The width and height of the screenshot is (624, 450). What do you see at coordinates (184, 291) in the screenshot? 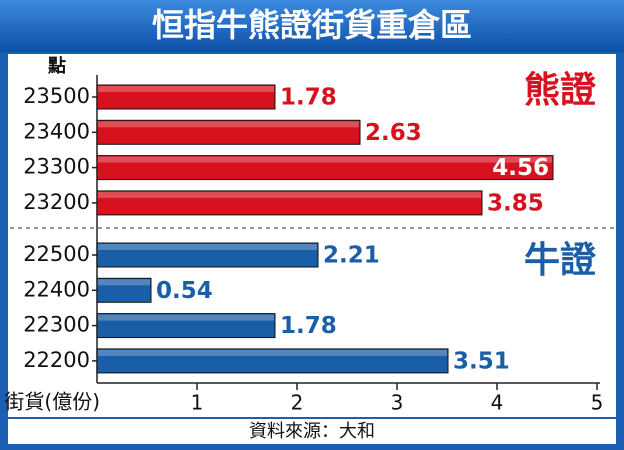
I see `value-label: 0.54` at bounding box center [184, 291].